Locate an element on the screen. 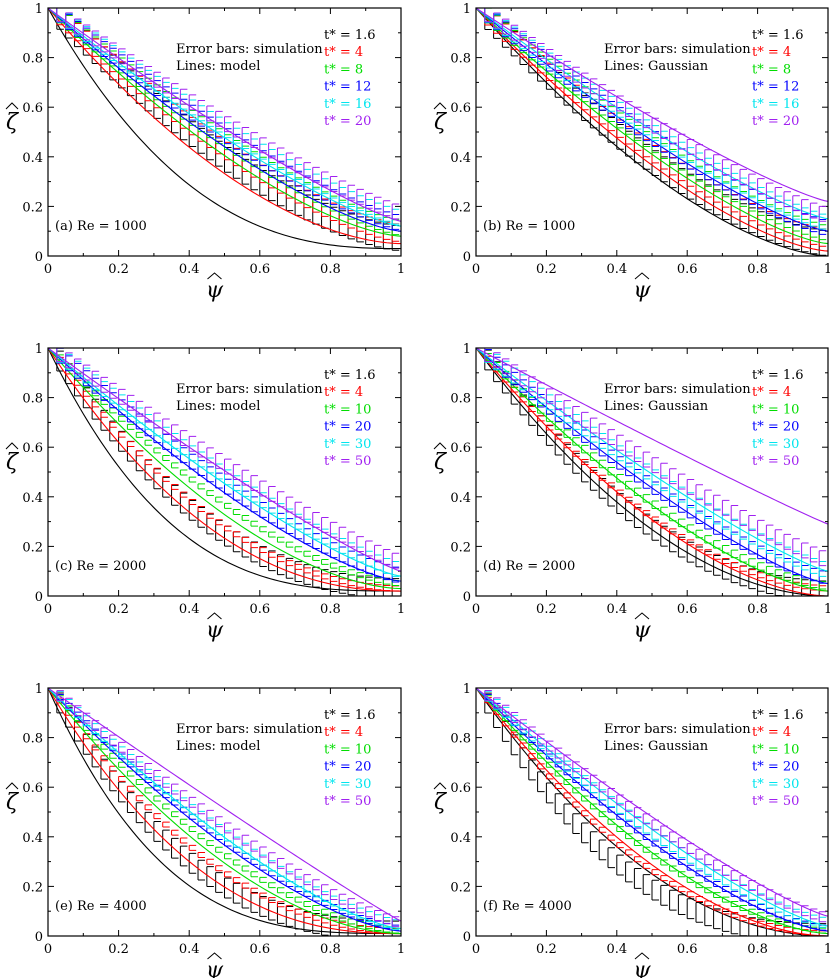 The image size is (830, 978). y-tick-label: 1 is located at coordinates (39, 9).